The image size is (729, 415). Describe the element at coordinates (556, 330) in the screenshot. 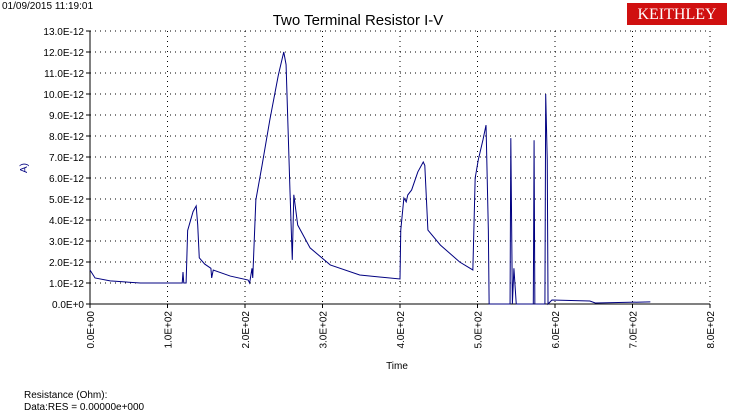

I see `x-tick-label: 6.0E+02` at that location.